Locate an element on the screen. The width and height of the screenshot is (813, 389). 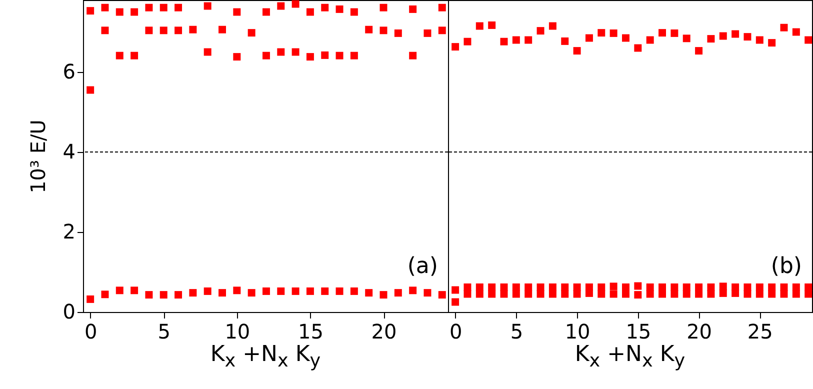
annotation: (b) is located at coordinates (786, 266).